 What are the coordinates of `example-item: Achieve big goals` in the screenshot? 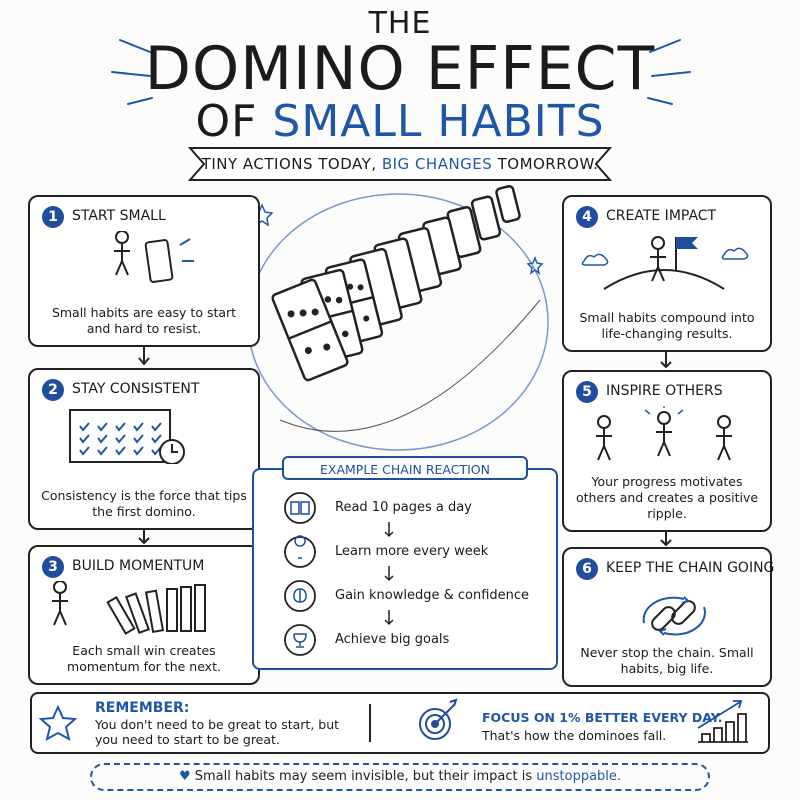 It's located at (392, 639).